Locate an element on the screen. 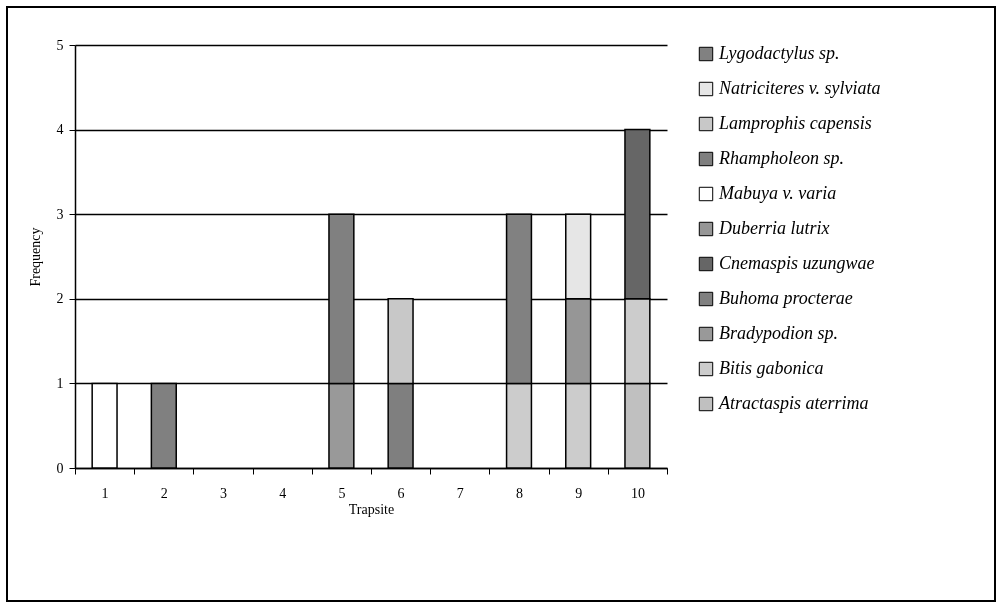 The height and width of the screenshot is (612, 1006). legend-label: Natriciteres v. sylviata is located at coordinates (799, 88).